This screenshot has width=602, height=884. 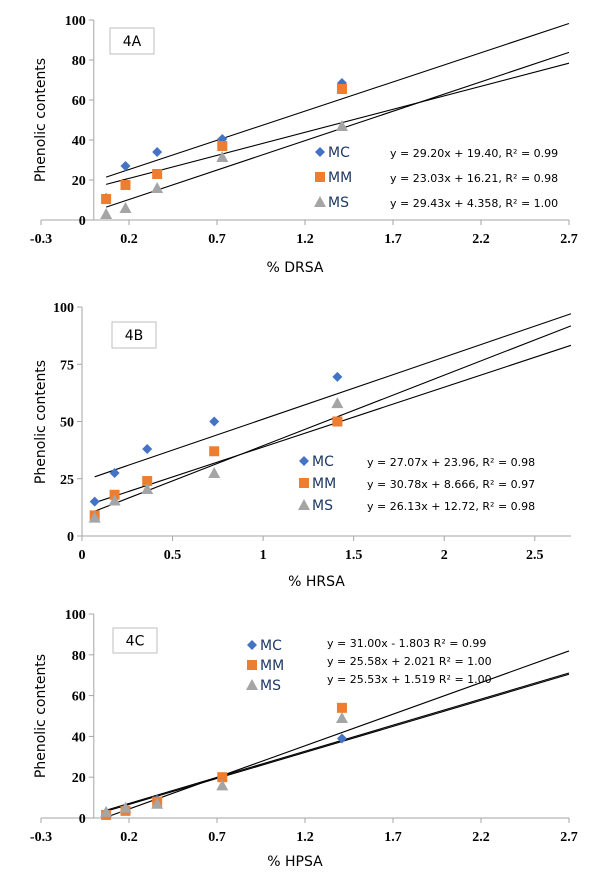 I want to click on x-tick-label: 1, so click(x=263, y=555).